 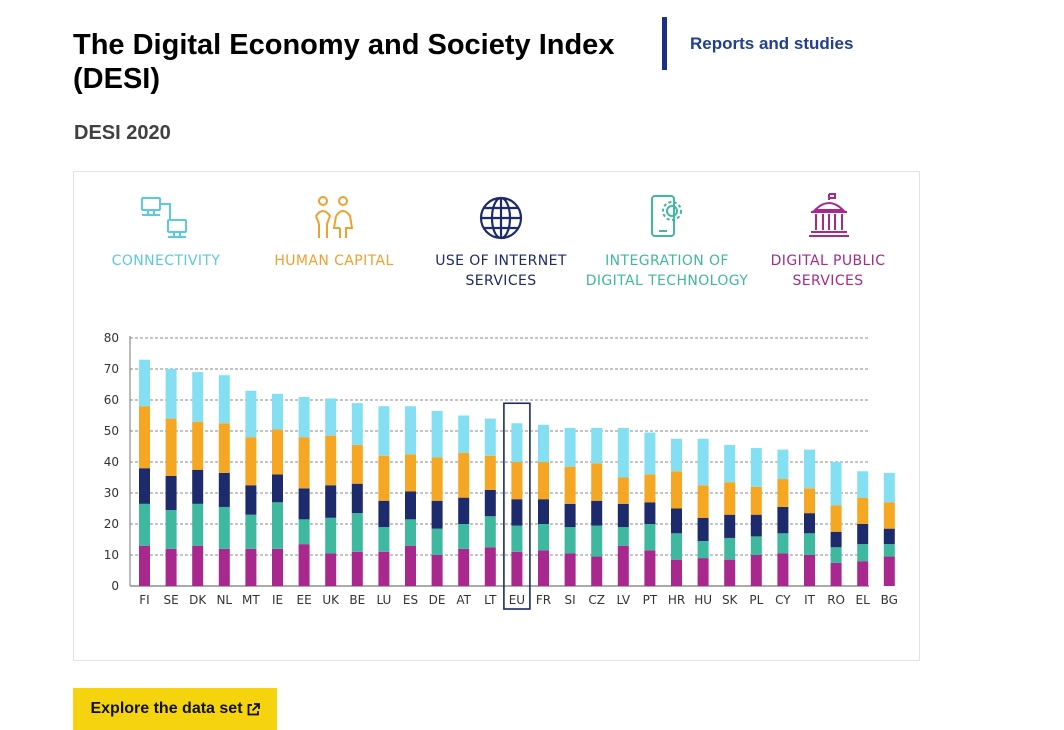 What do you see at coordinates (251, 567) in the screenshot?
I see `bar-mt-public-services` at bounding box center [251, 567].